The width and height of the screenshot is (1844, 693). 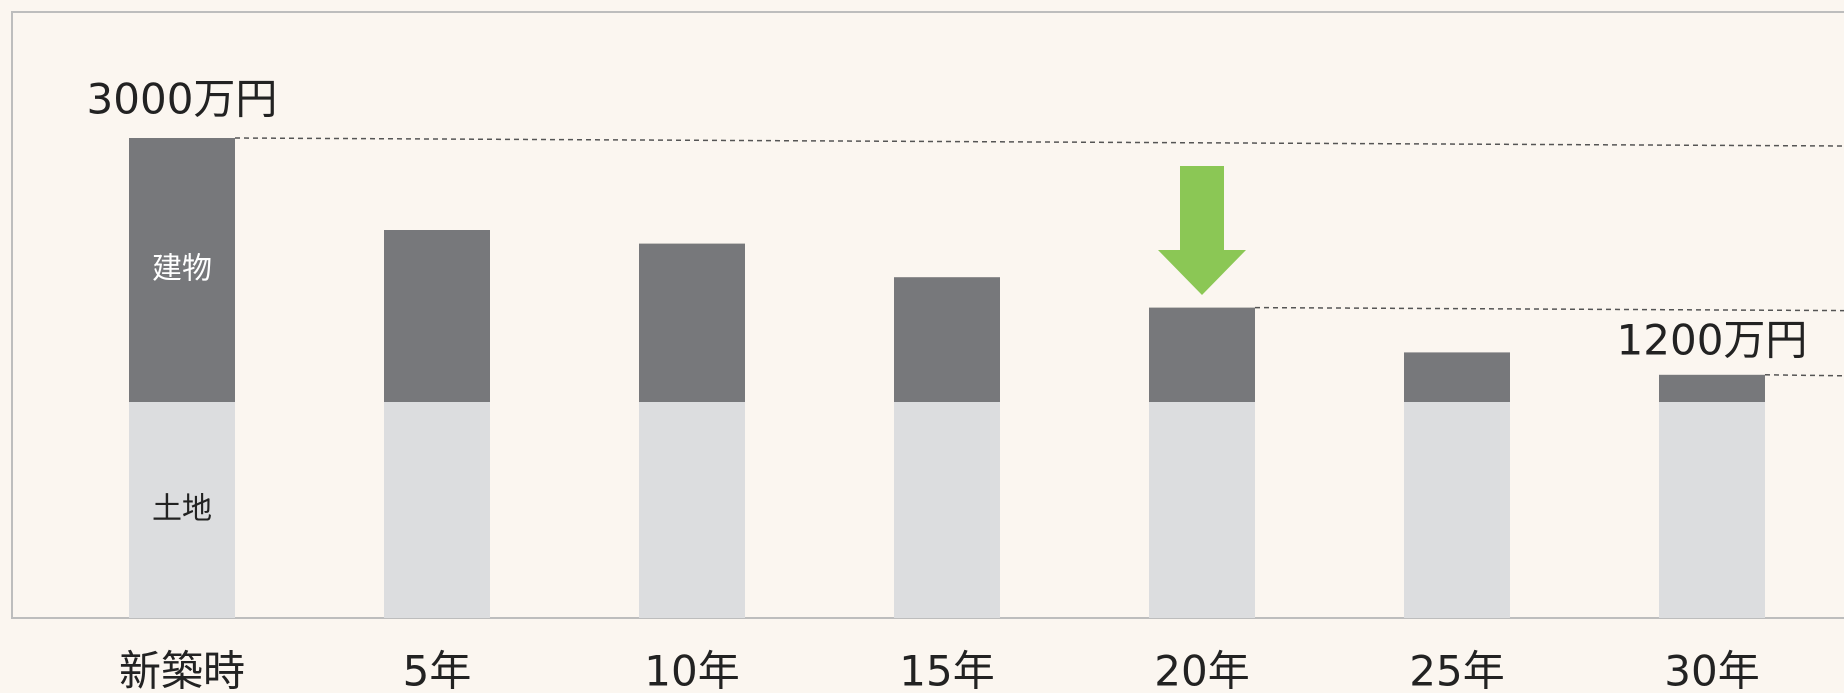 What do you see at coordinates (182, 99) in the screenshot?
I see `annotation: 3000万円` at bounding box center [182, 99].